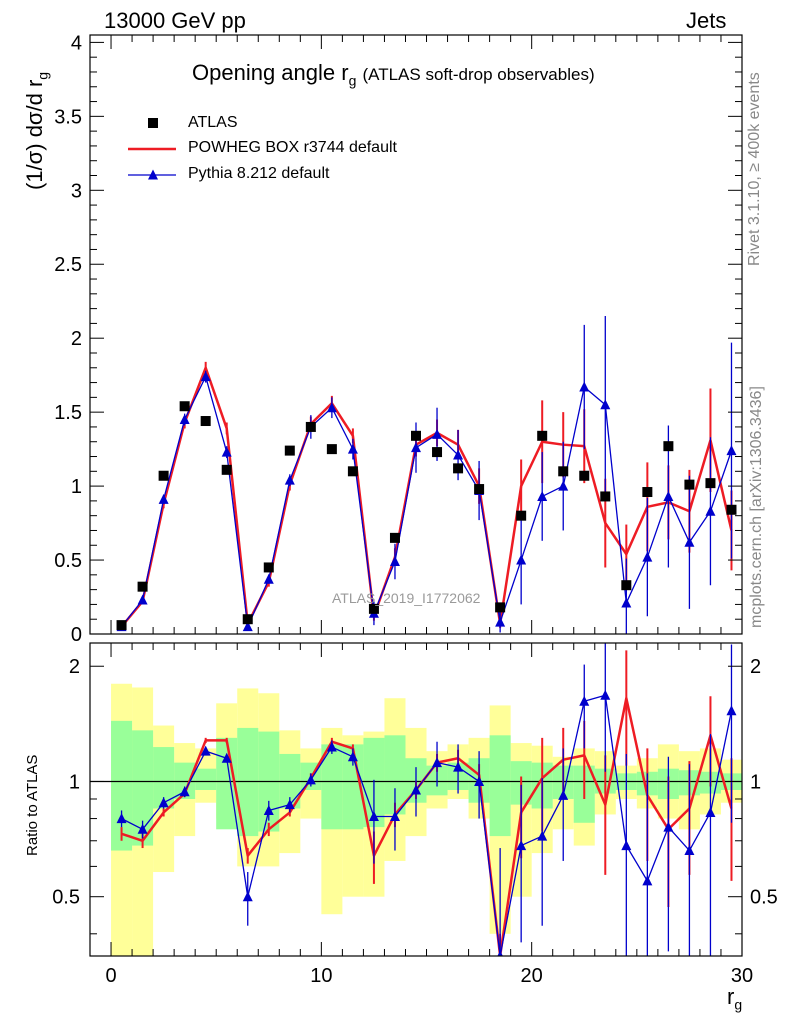 This screenshot has height=1024, width=786. I want to click on watermark: ATLAS_2019_I1772062, so click(406, 598).